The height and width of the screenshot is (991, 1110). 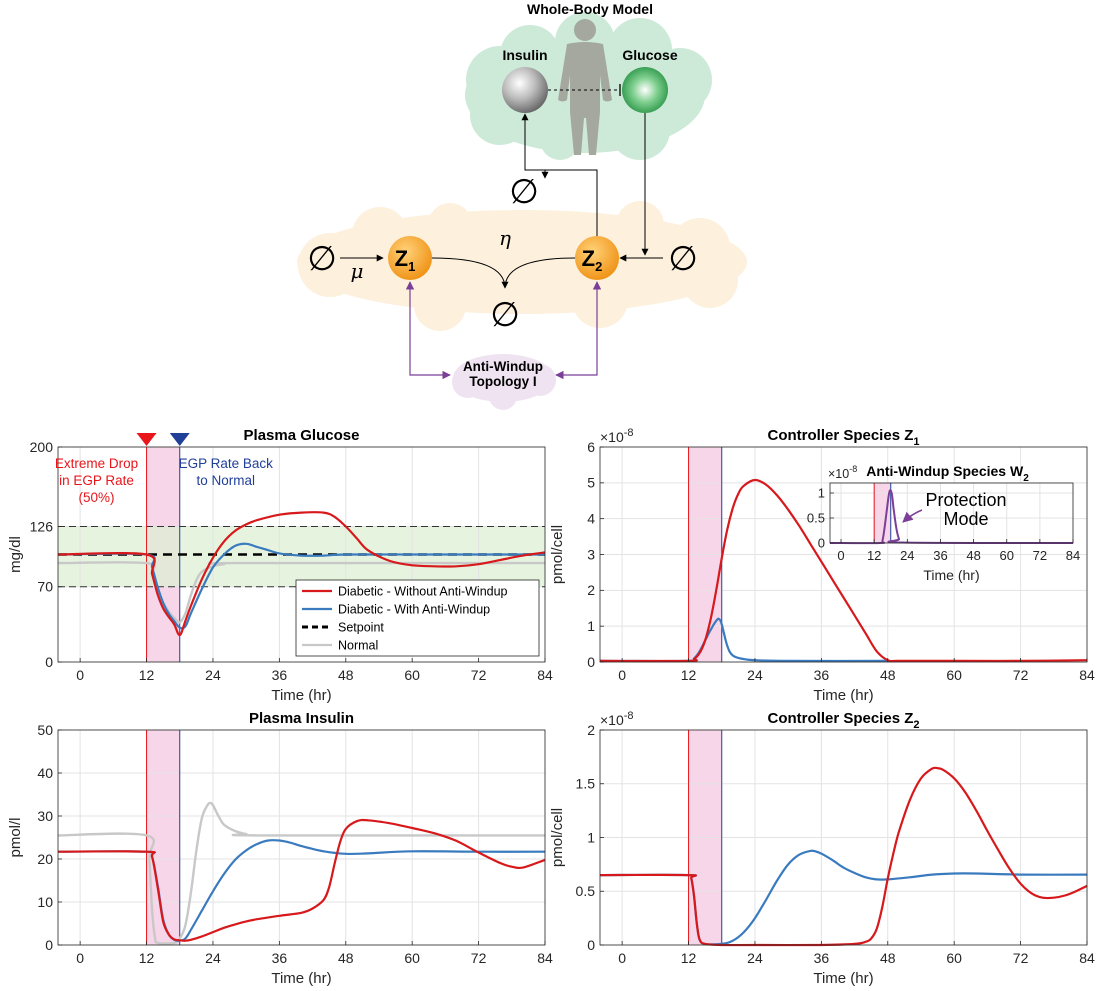 What do you see at coordinates (45, 902) in the screenshot?
I see `insulin-ytick-label: 10` at bounding box center [45, 902].